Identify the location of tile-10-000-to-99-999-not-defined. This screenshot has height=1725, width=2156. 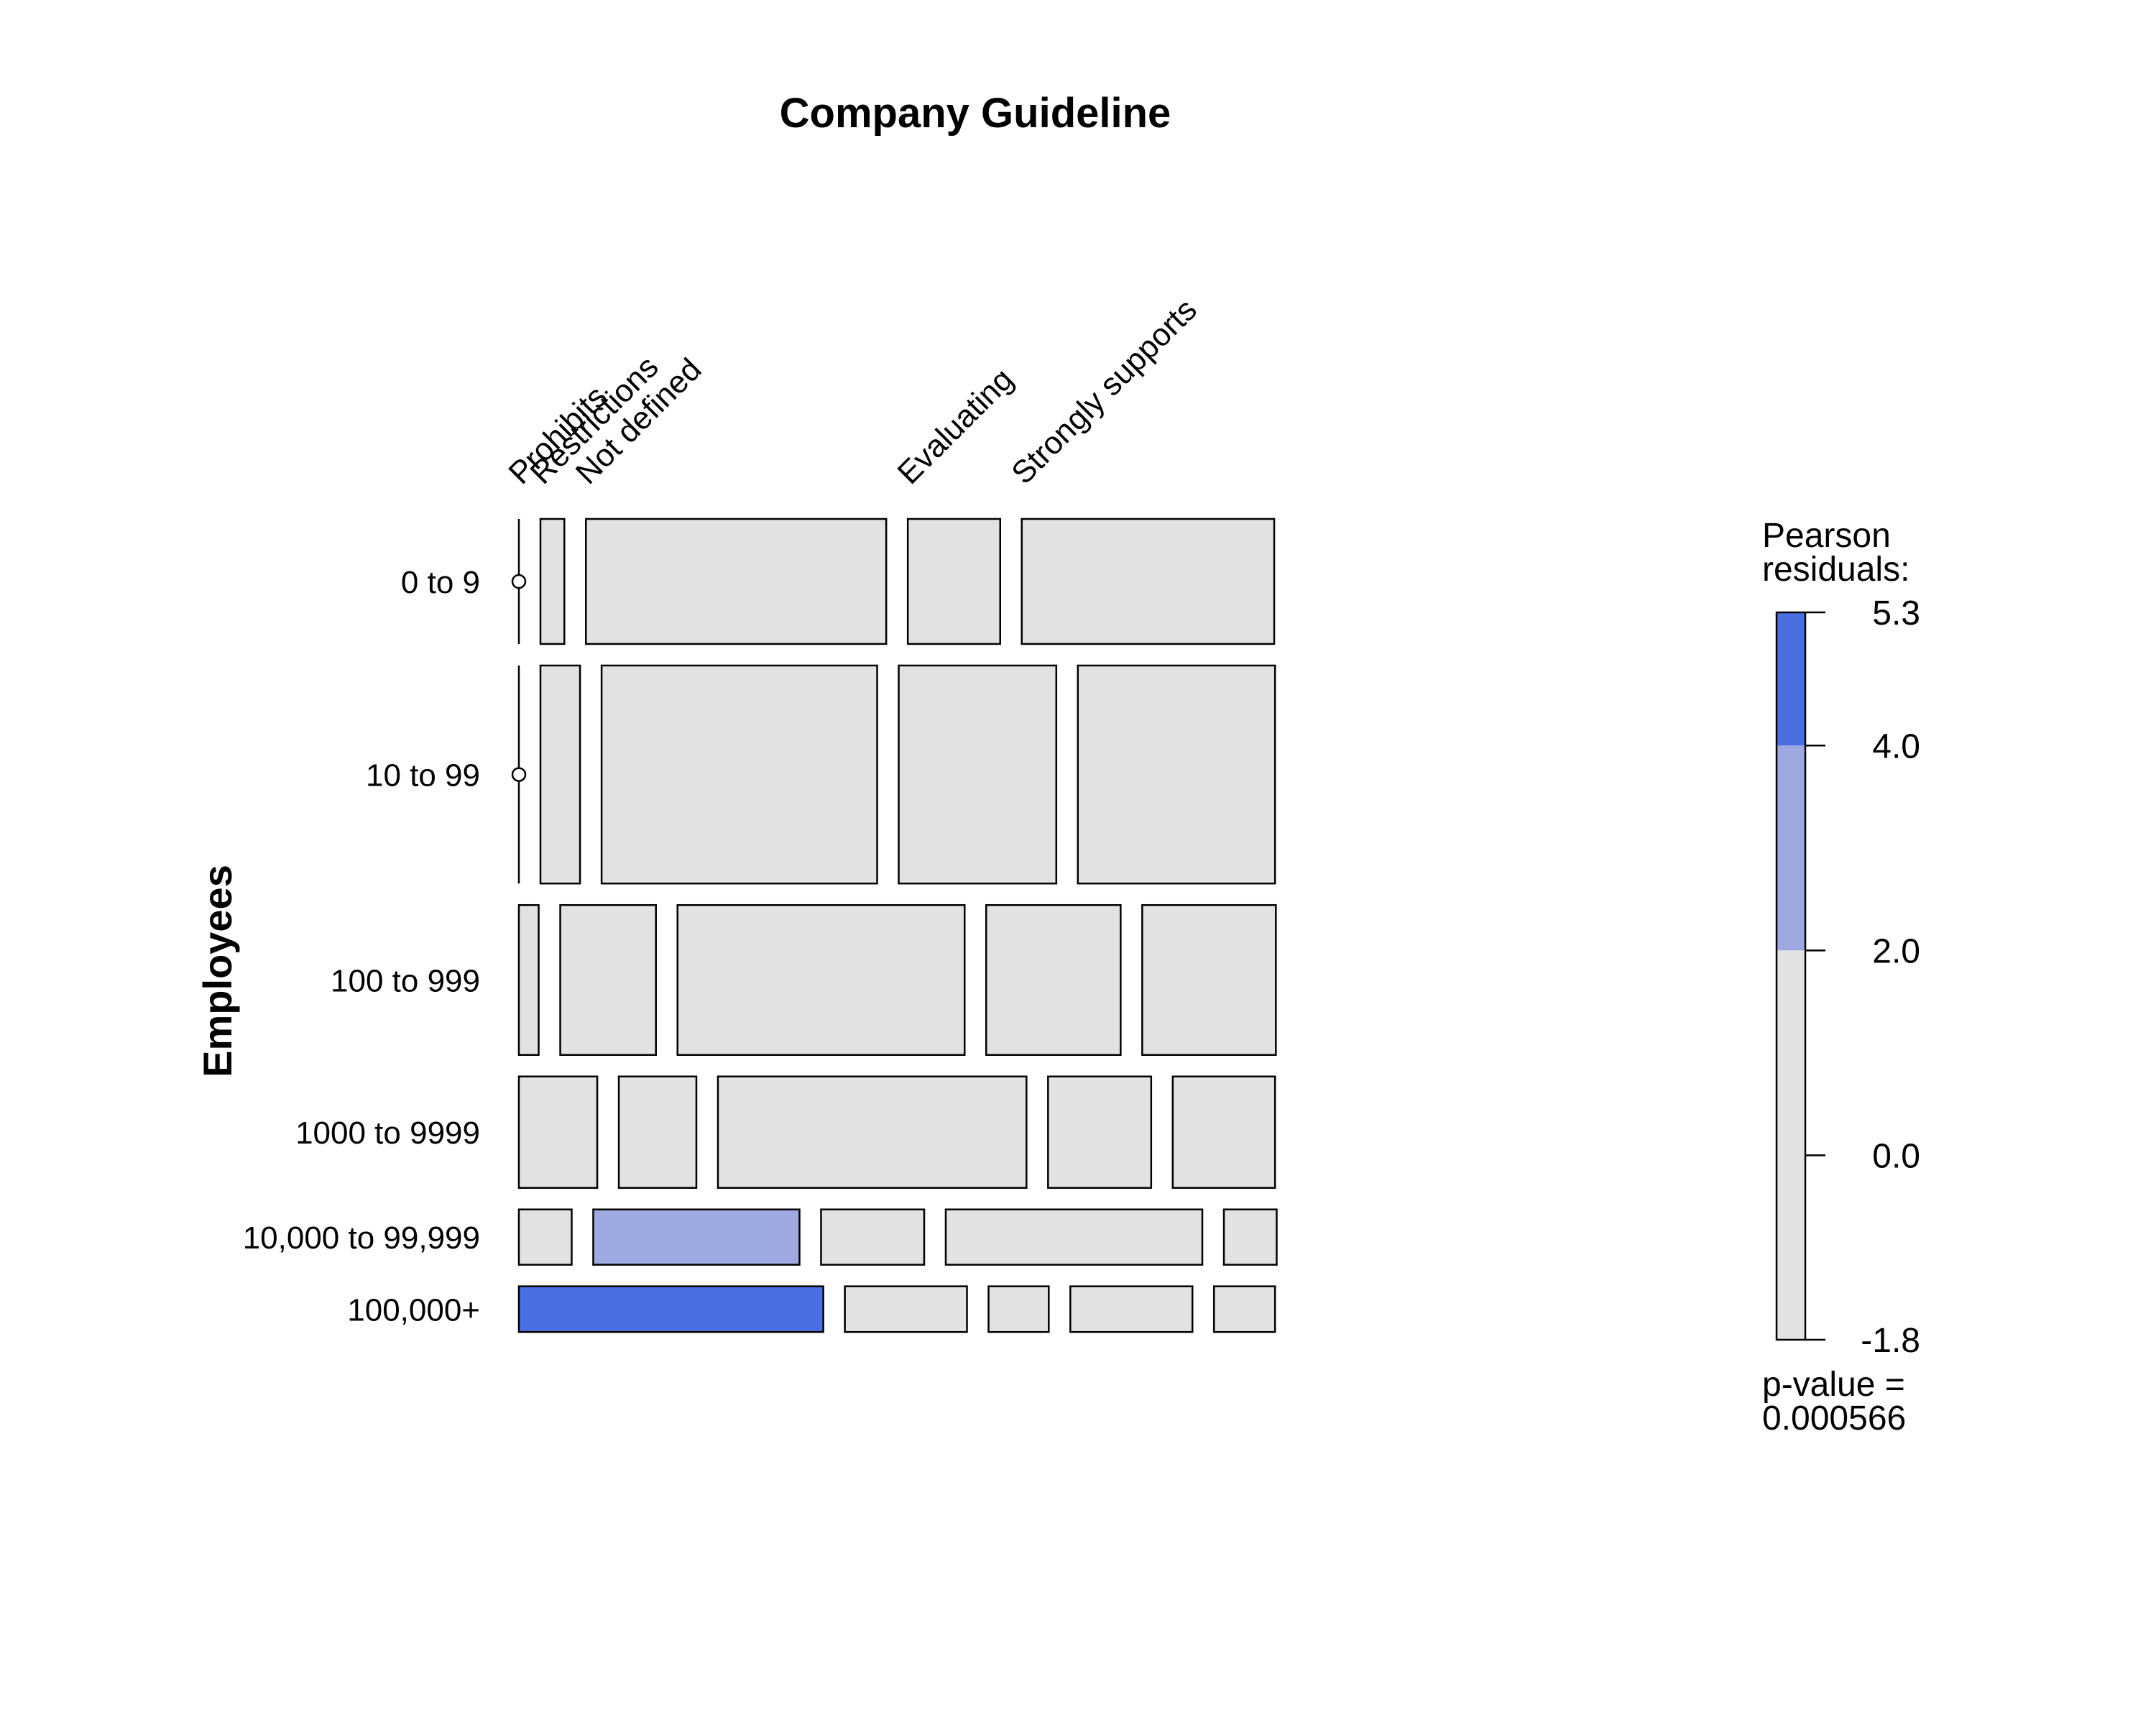
(873, 1237).